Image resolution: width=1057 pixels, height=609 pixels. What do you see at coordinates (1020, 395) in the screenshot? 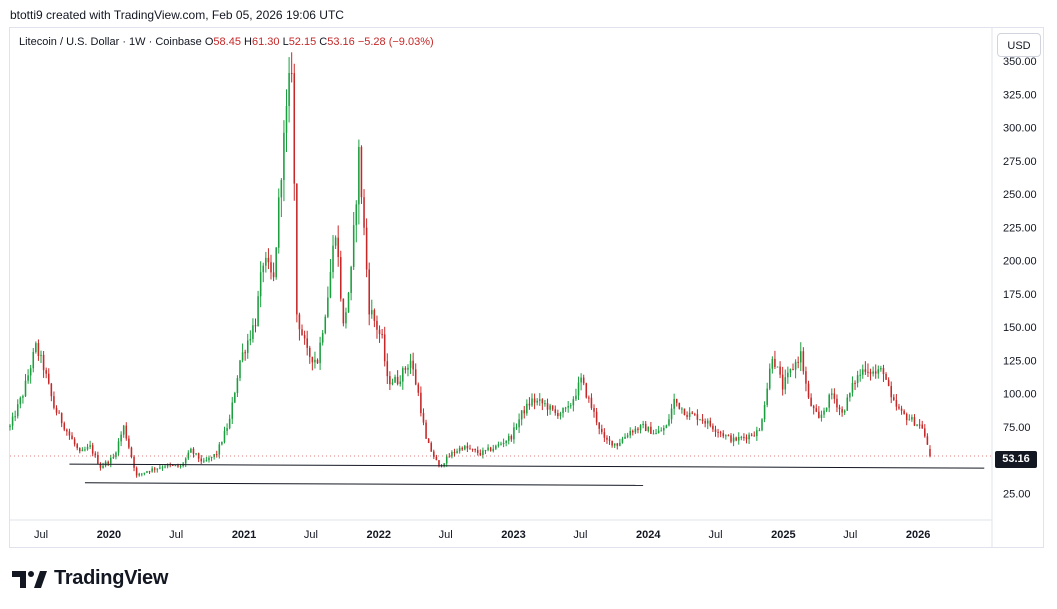
I see `y-tick-label: 100.00` at bounding box center [1020, 395].